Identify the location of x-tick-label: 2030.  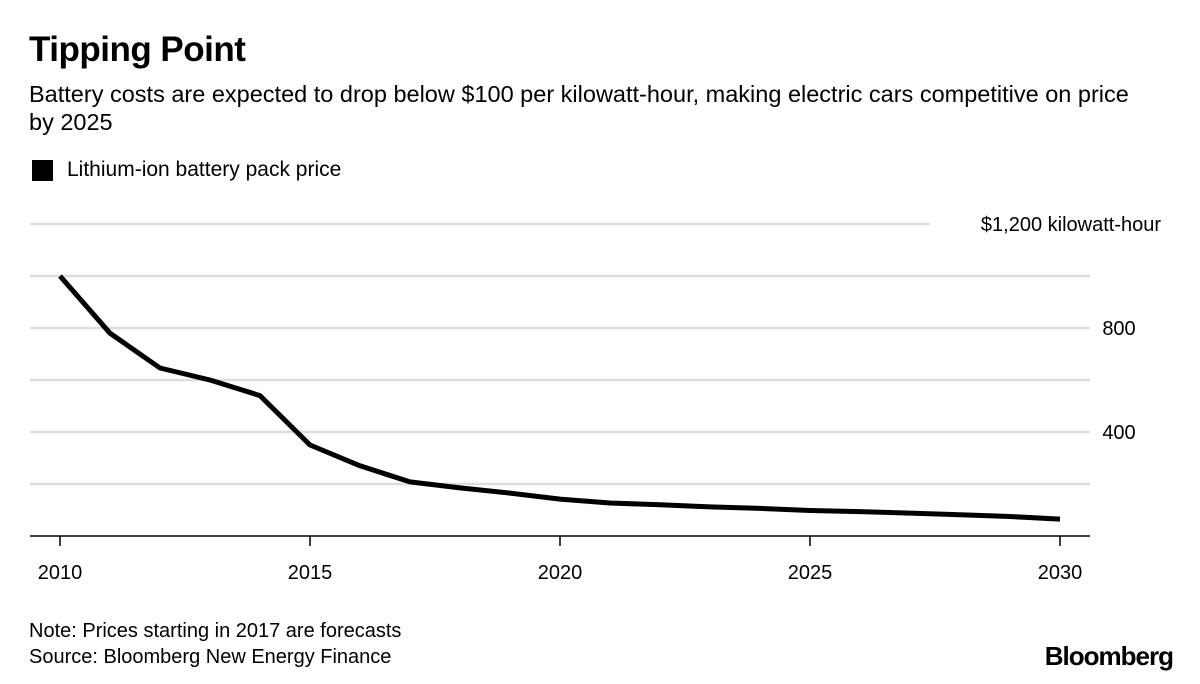
(1060, 573).